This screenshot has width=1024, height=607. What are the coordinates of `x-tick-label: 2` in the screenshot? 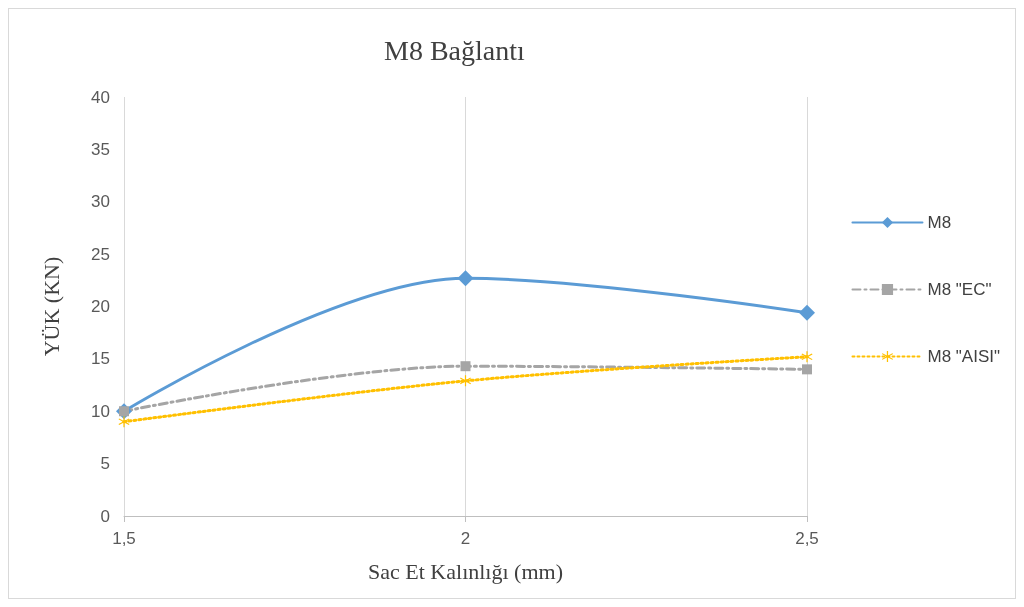 It's located at (465, 538).